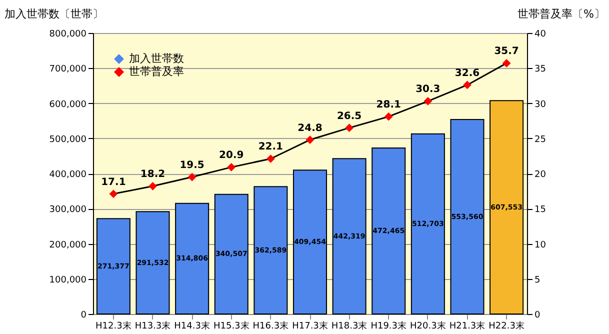 Image resolution: width=609 pixels, height=334 pixels. I want to click on y-tick-label: 300,000, so click(68, 210).